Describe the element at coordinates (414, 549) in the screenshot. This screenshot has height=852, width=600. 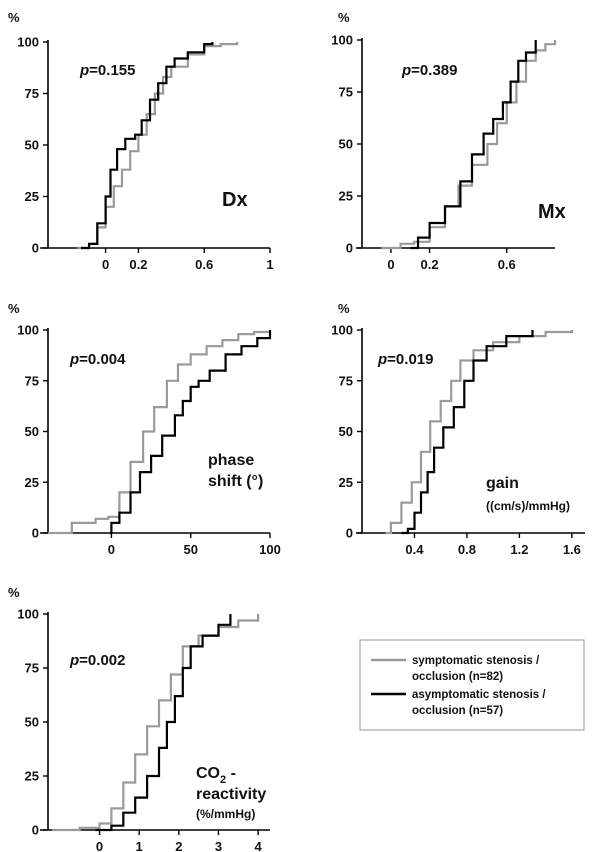
I see `x-tick-label: 0.4` at that location.